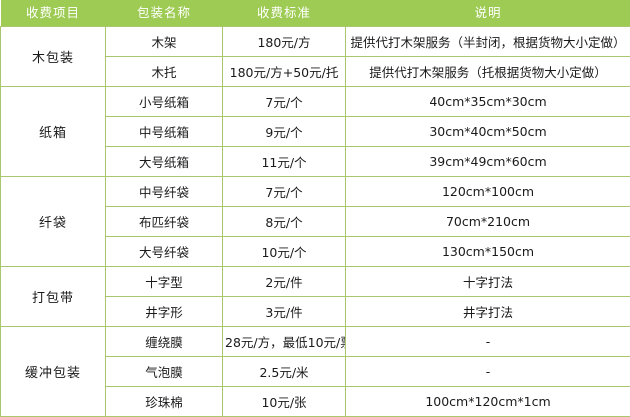 The image size is (630, 417). What do you see at coordinates (488, 42) in the screenshot?
I see `description-cell: 提供代打木架服务（半封闭，根据货物大小定做）` at bounding box center [488, 42].